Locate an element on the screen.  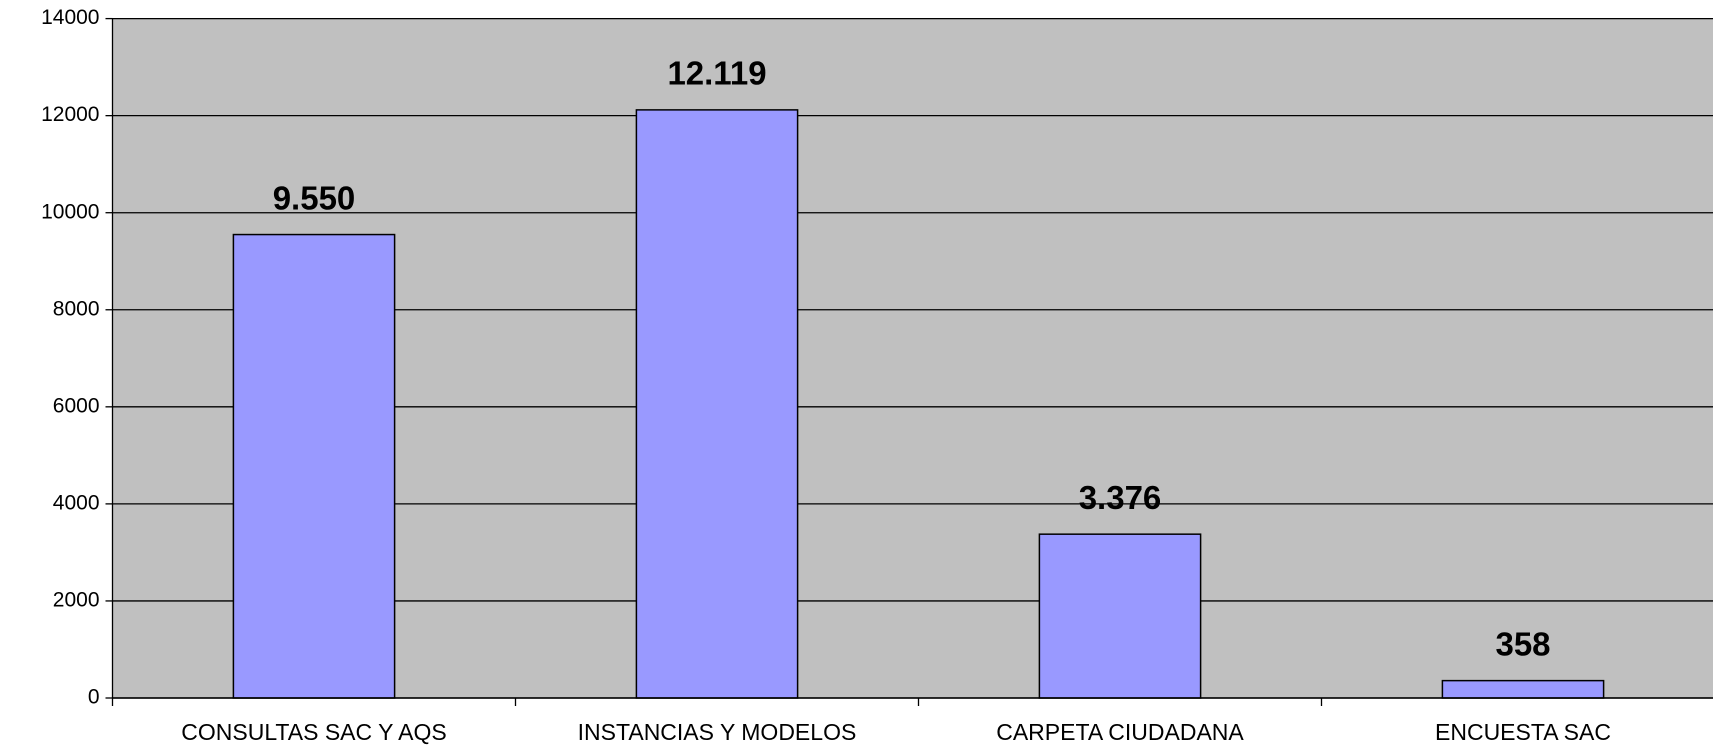
x-tick-label: ENCUESTA SAC is located at coordinates (1523, 732).